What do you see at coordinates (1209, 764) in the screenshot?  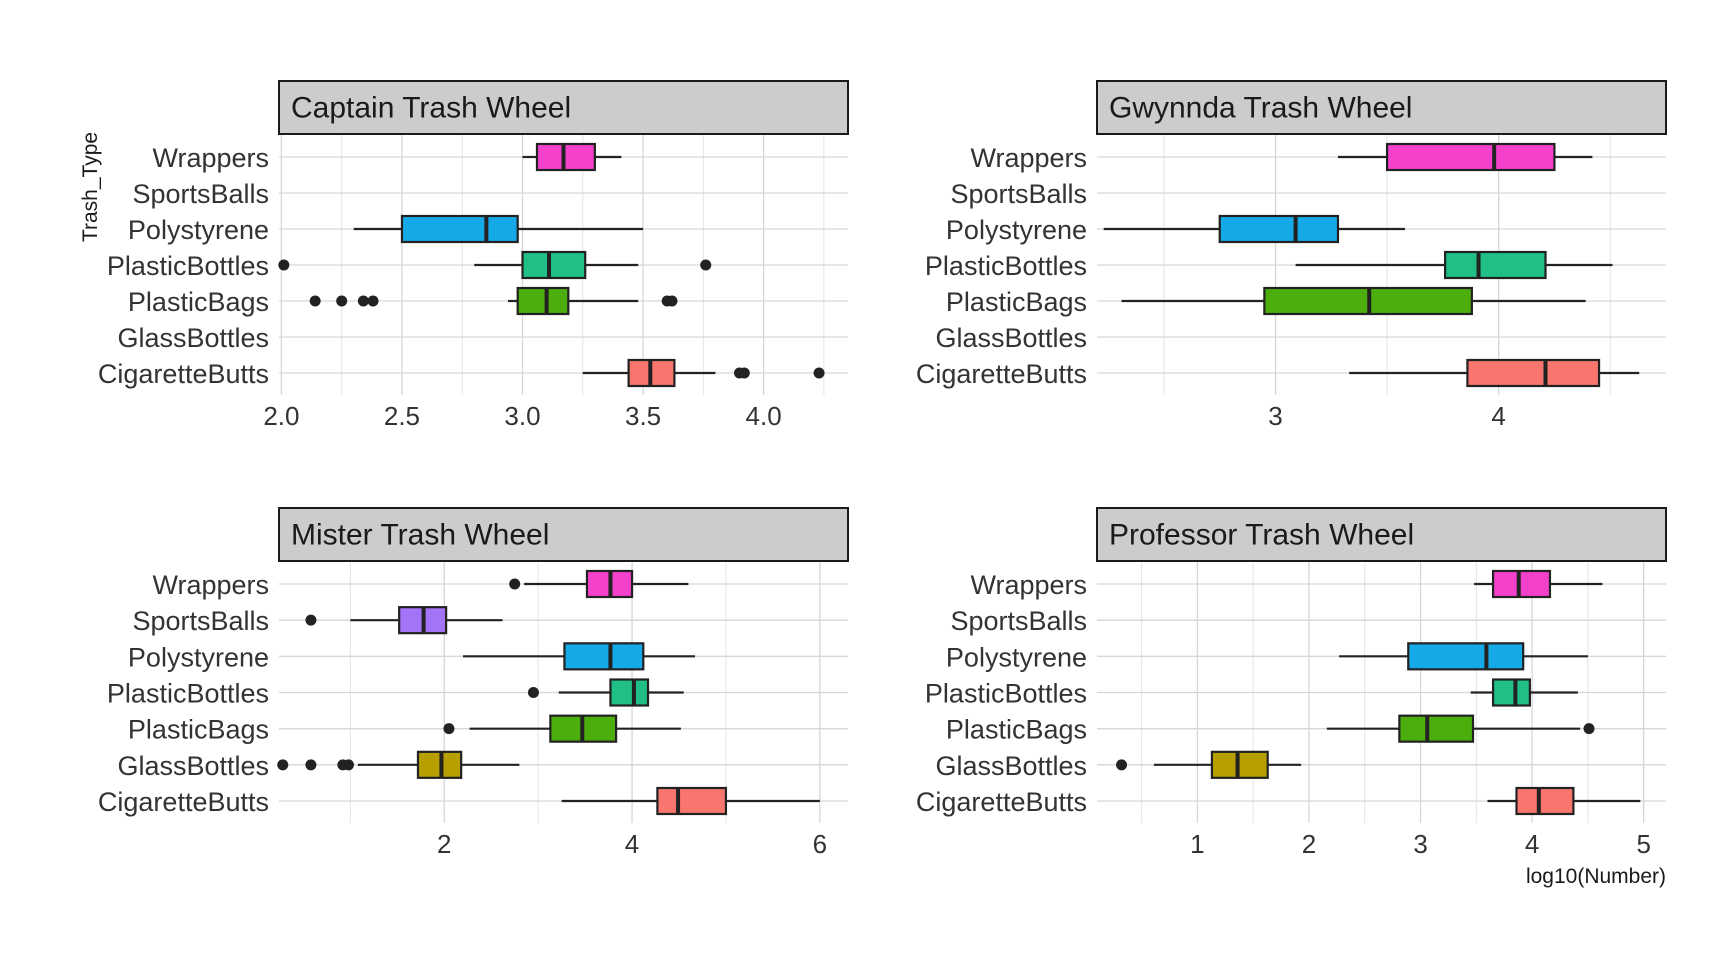 I see `boxplot-glassbottles` at bounding box center [1209, 764].